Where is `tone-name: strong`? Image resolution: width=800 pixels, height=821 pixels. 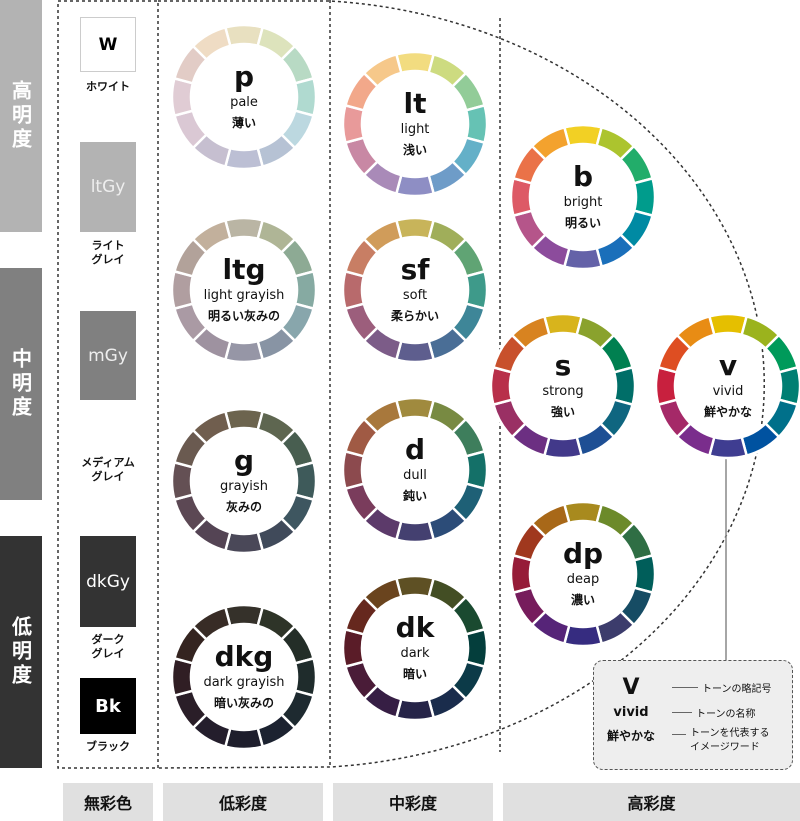 tone-name: strong is located at coordinates (563, 391).